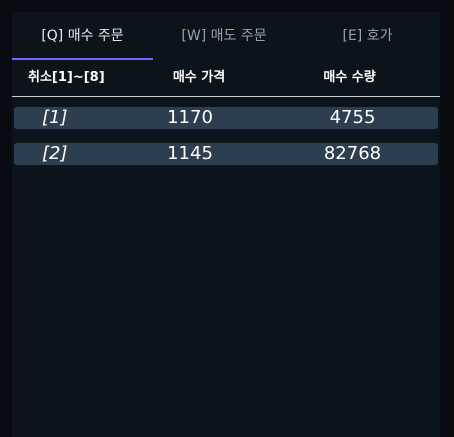 This screenshot has height=437, width=454. Describe the element at coordinates (352, 153) in the screenshot. I see `order-quantity: 82768` at that location.